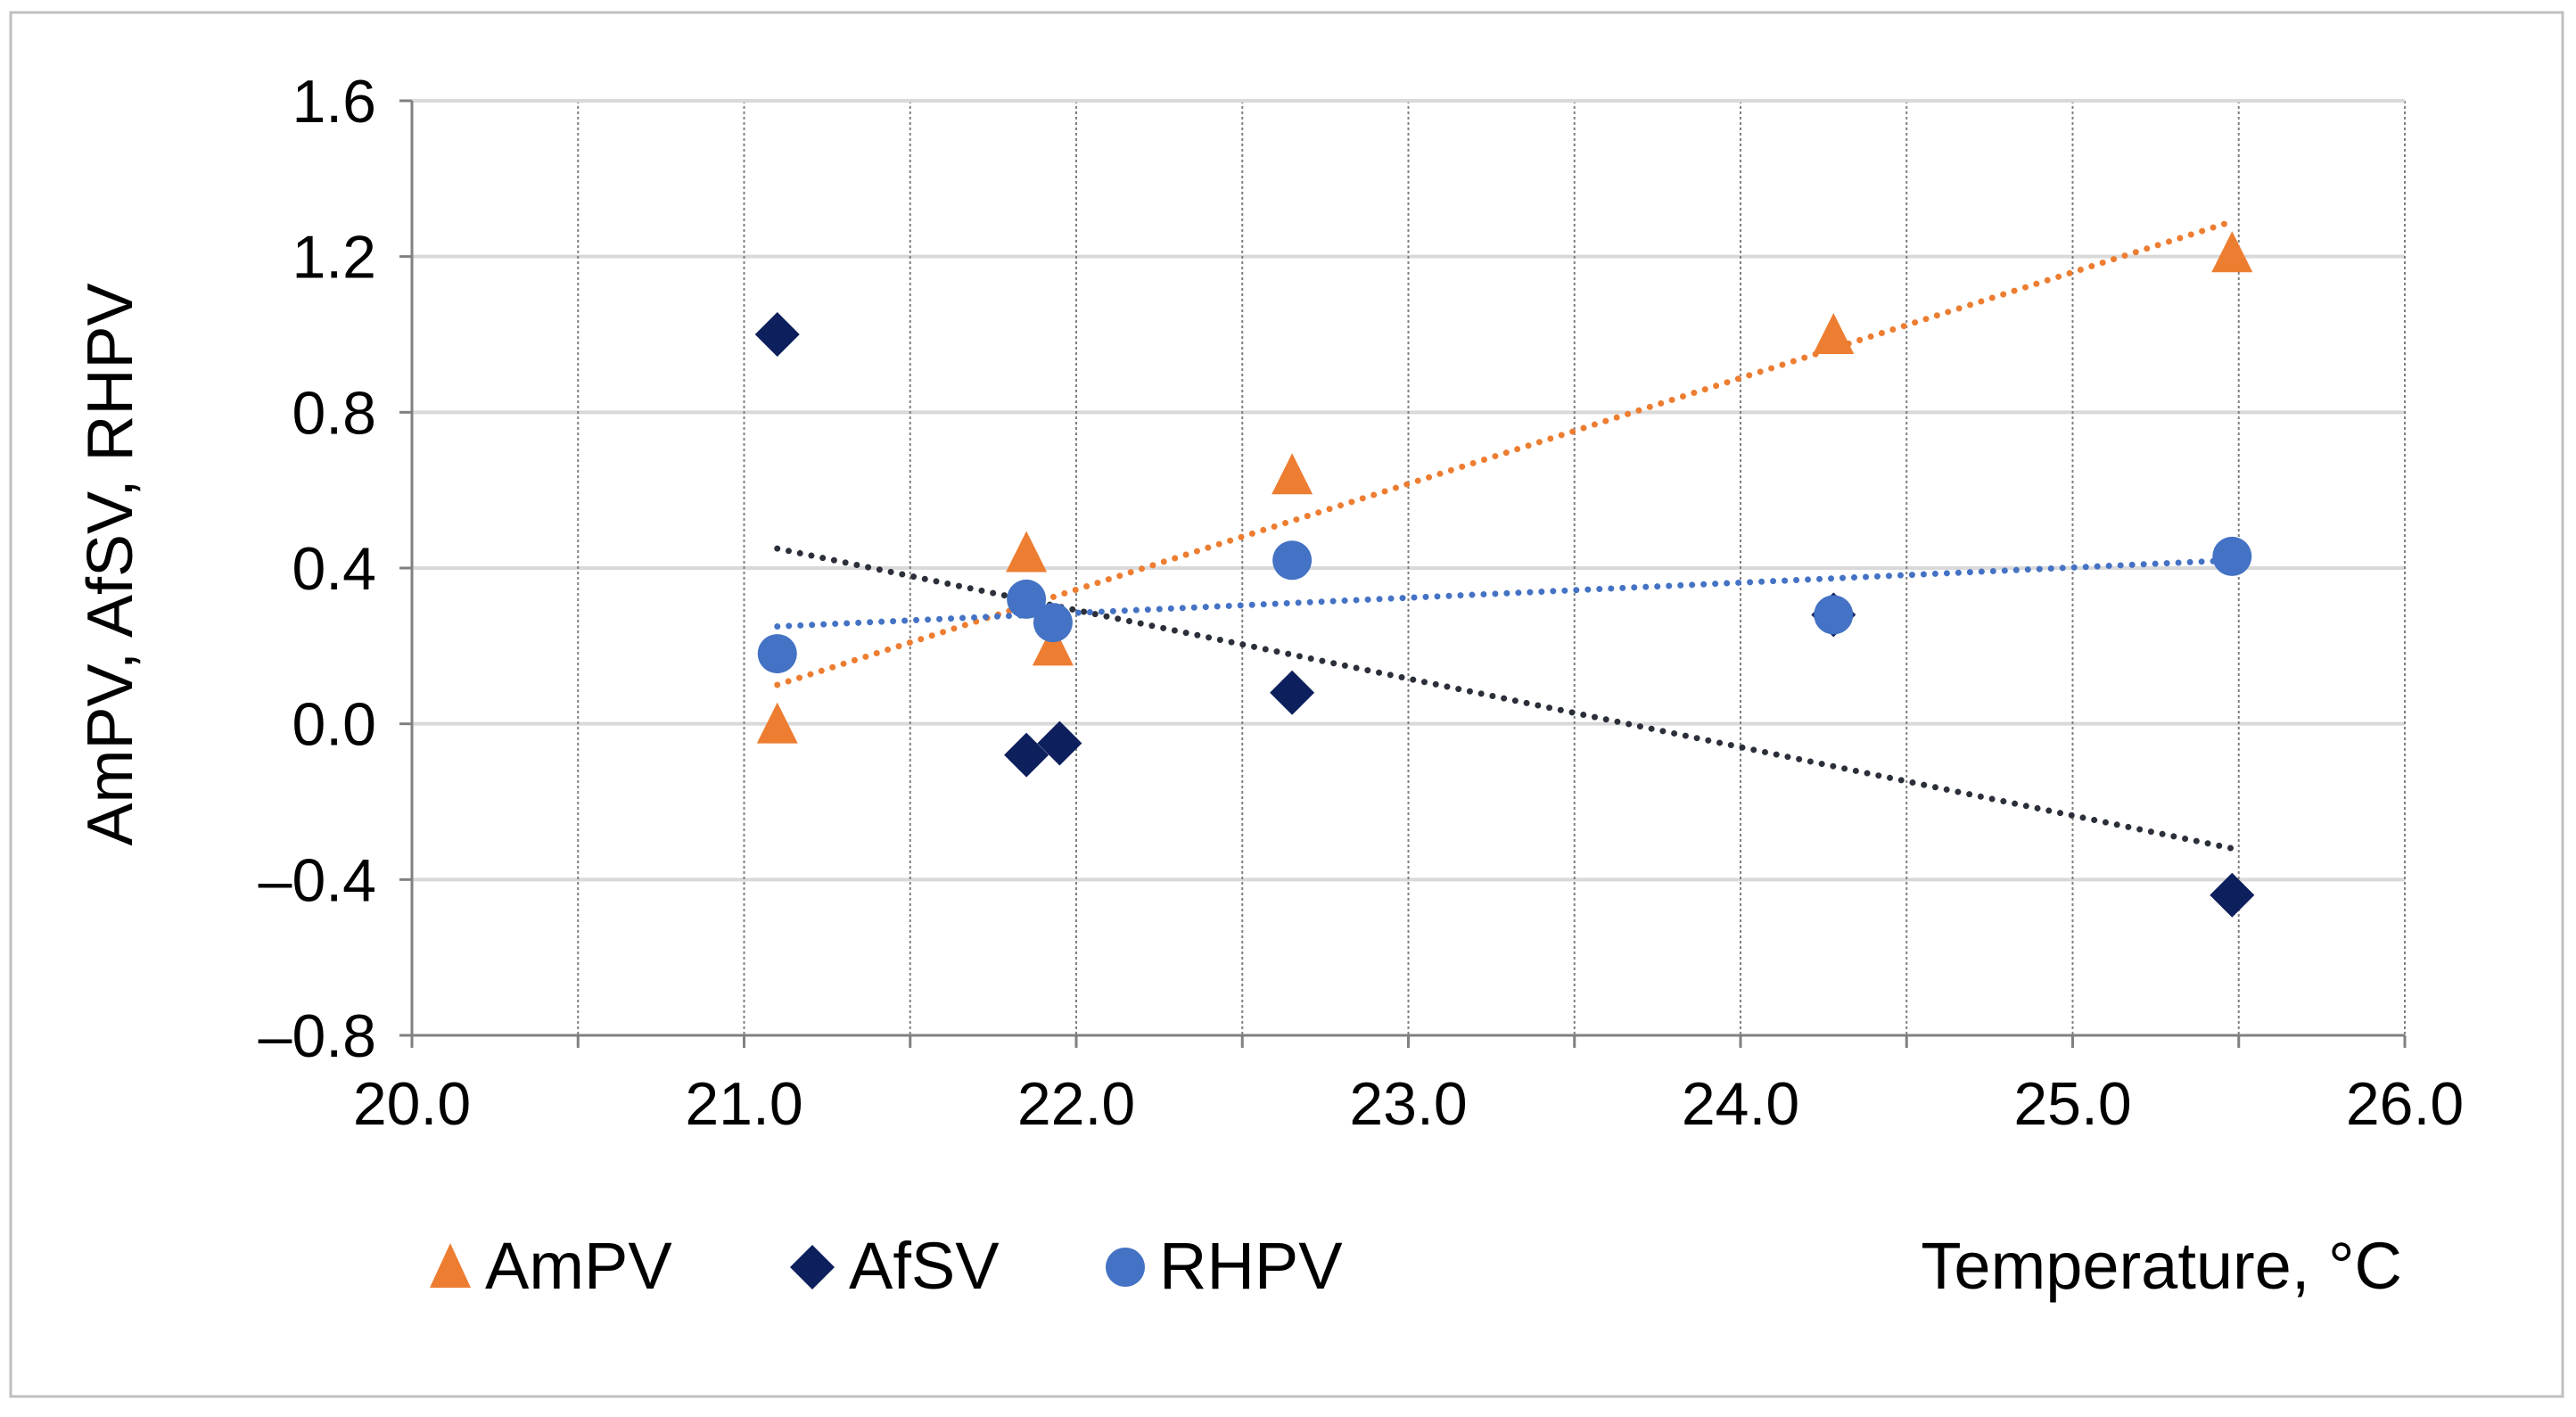 Image resolution: width=2576 pixels, height=1417 pixels. Describe the element at coordinates (1740, 1104) in the screenshot. I see `x-tick-label: 24.0` at that location.